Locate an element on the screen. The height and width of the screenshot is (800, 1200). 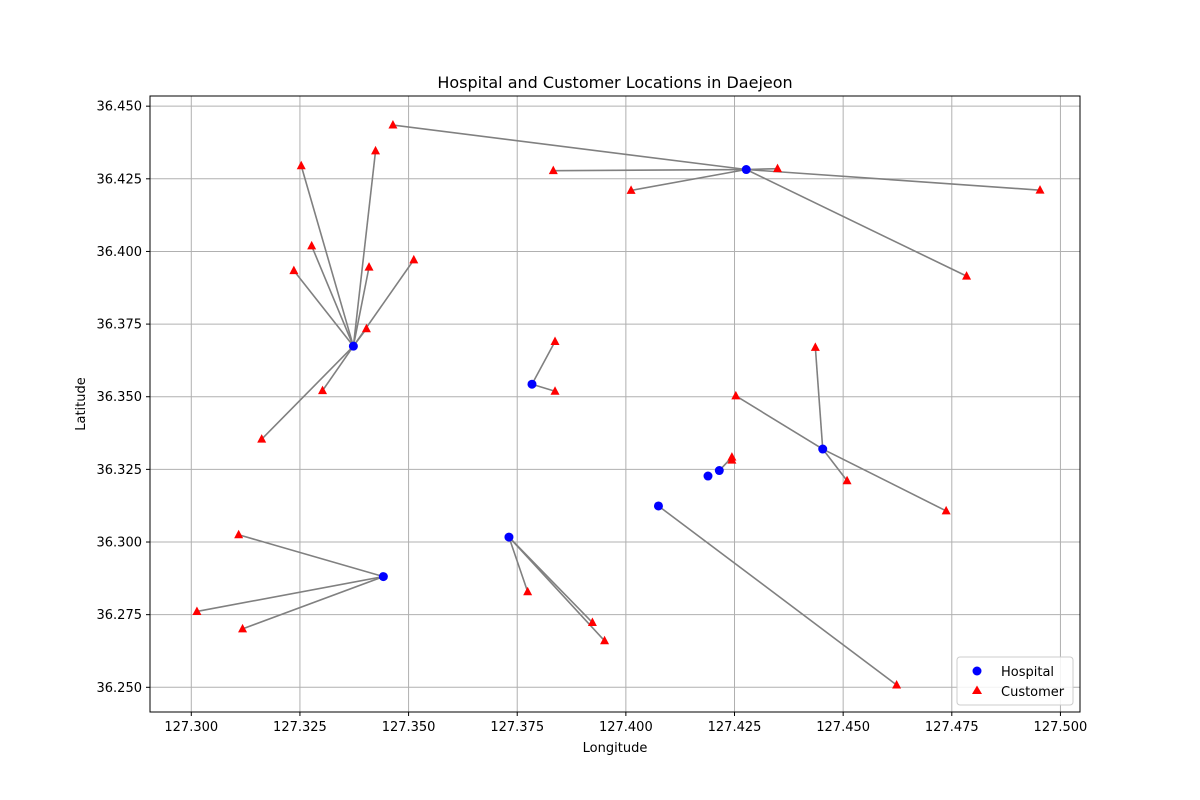
x-tick-label: 127.475 is located at coordinates (952, 727).